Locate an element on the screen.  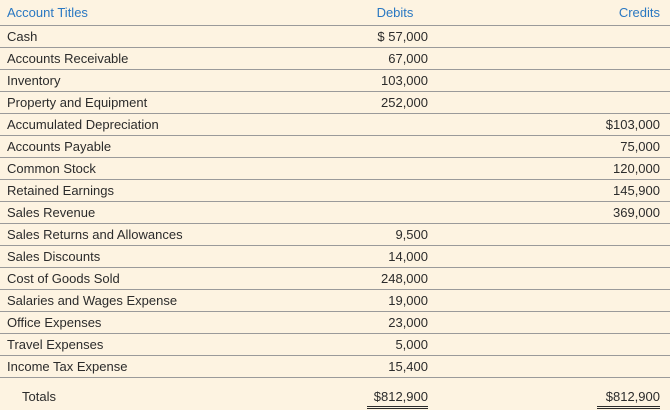
table-row: Sales Revenue 369,000 is located at coordinates (335, 213).